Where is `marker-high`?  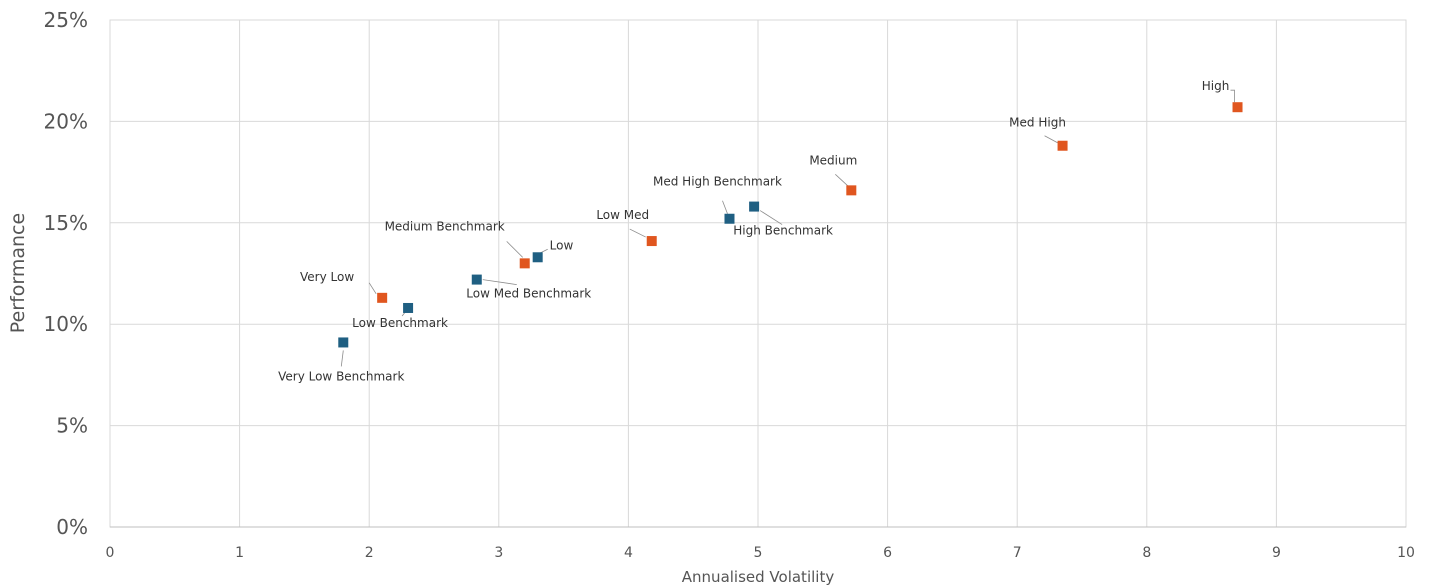 marker-high is located at coordinates (1237, 107).